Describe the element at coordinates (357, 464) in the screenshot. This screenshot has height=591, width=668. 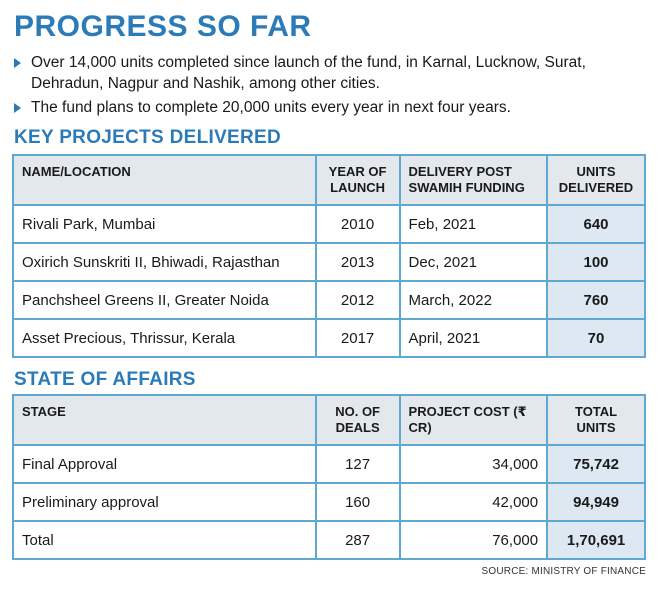
I see `deals-cell: 127` at that location.